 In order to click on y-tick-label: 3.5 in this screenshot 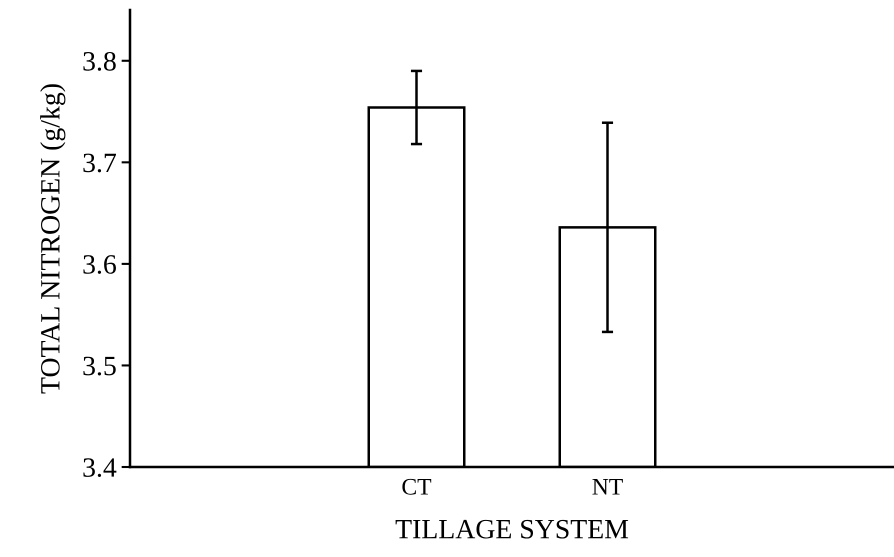, I will do `click(99, 366)`.